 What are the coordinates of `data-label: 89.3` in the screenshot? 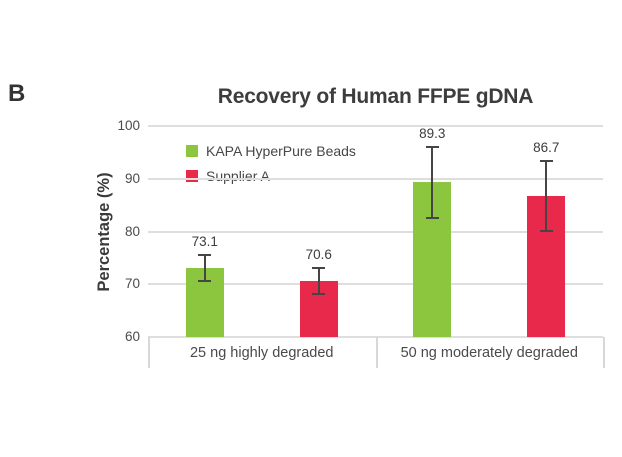 It's located at (432, 133).